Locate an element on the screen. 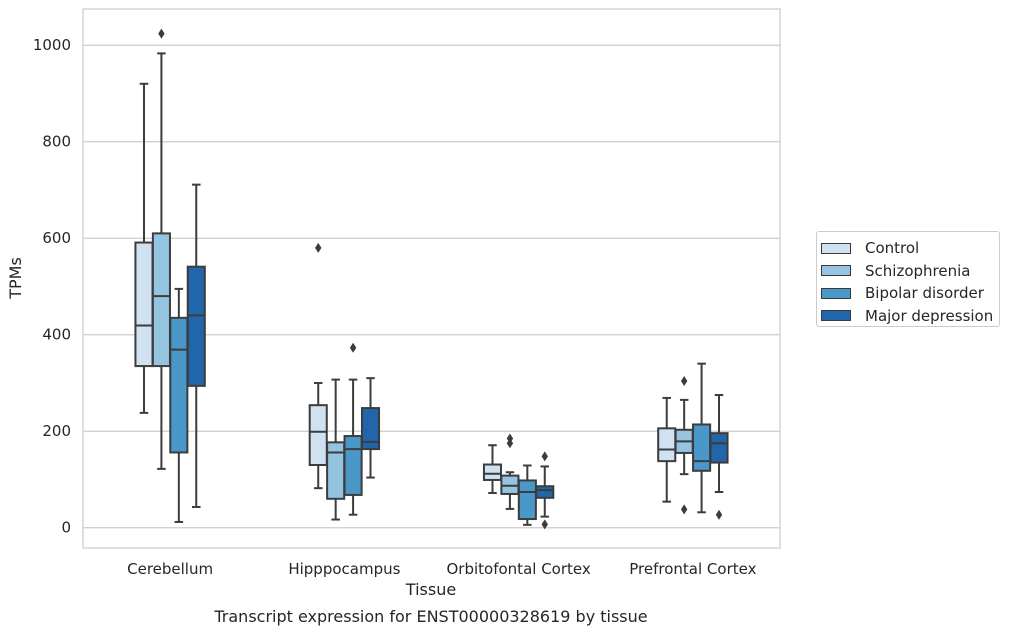 The height and width of the screenshot is (634, 1012). y-tick-label: 0 is located at coordinates (66, 528).